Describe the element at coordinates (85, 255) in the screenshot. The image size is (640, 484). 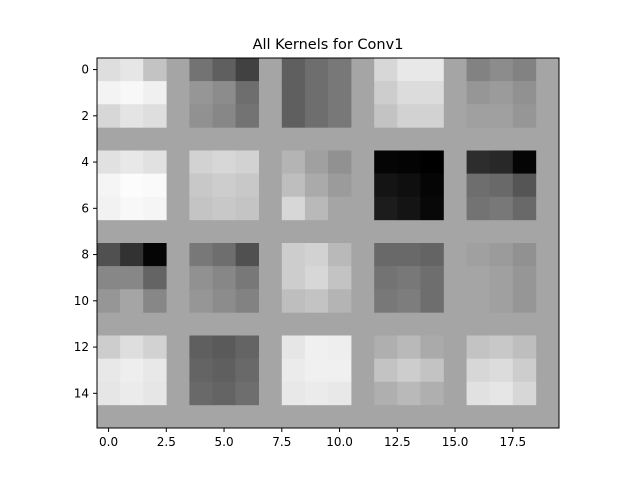
I see `y-tick-label: 8` at that location.